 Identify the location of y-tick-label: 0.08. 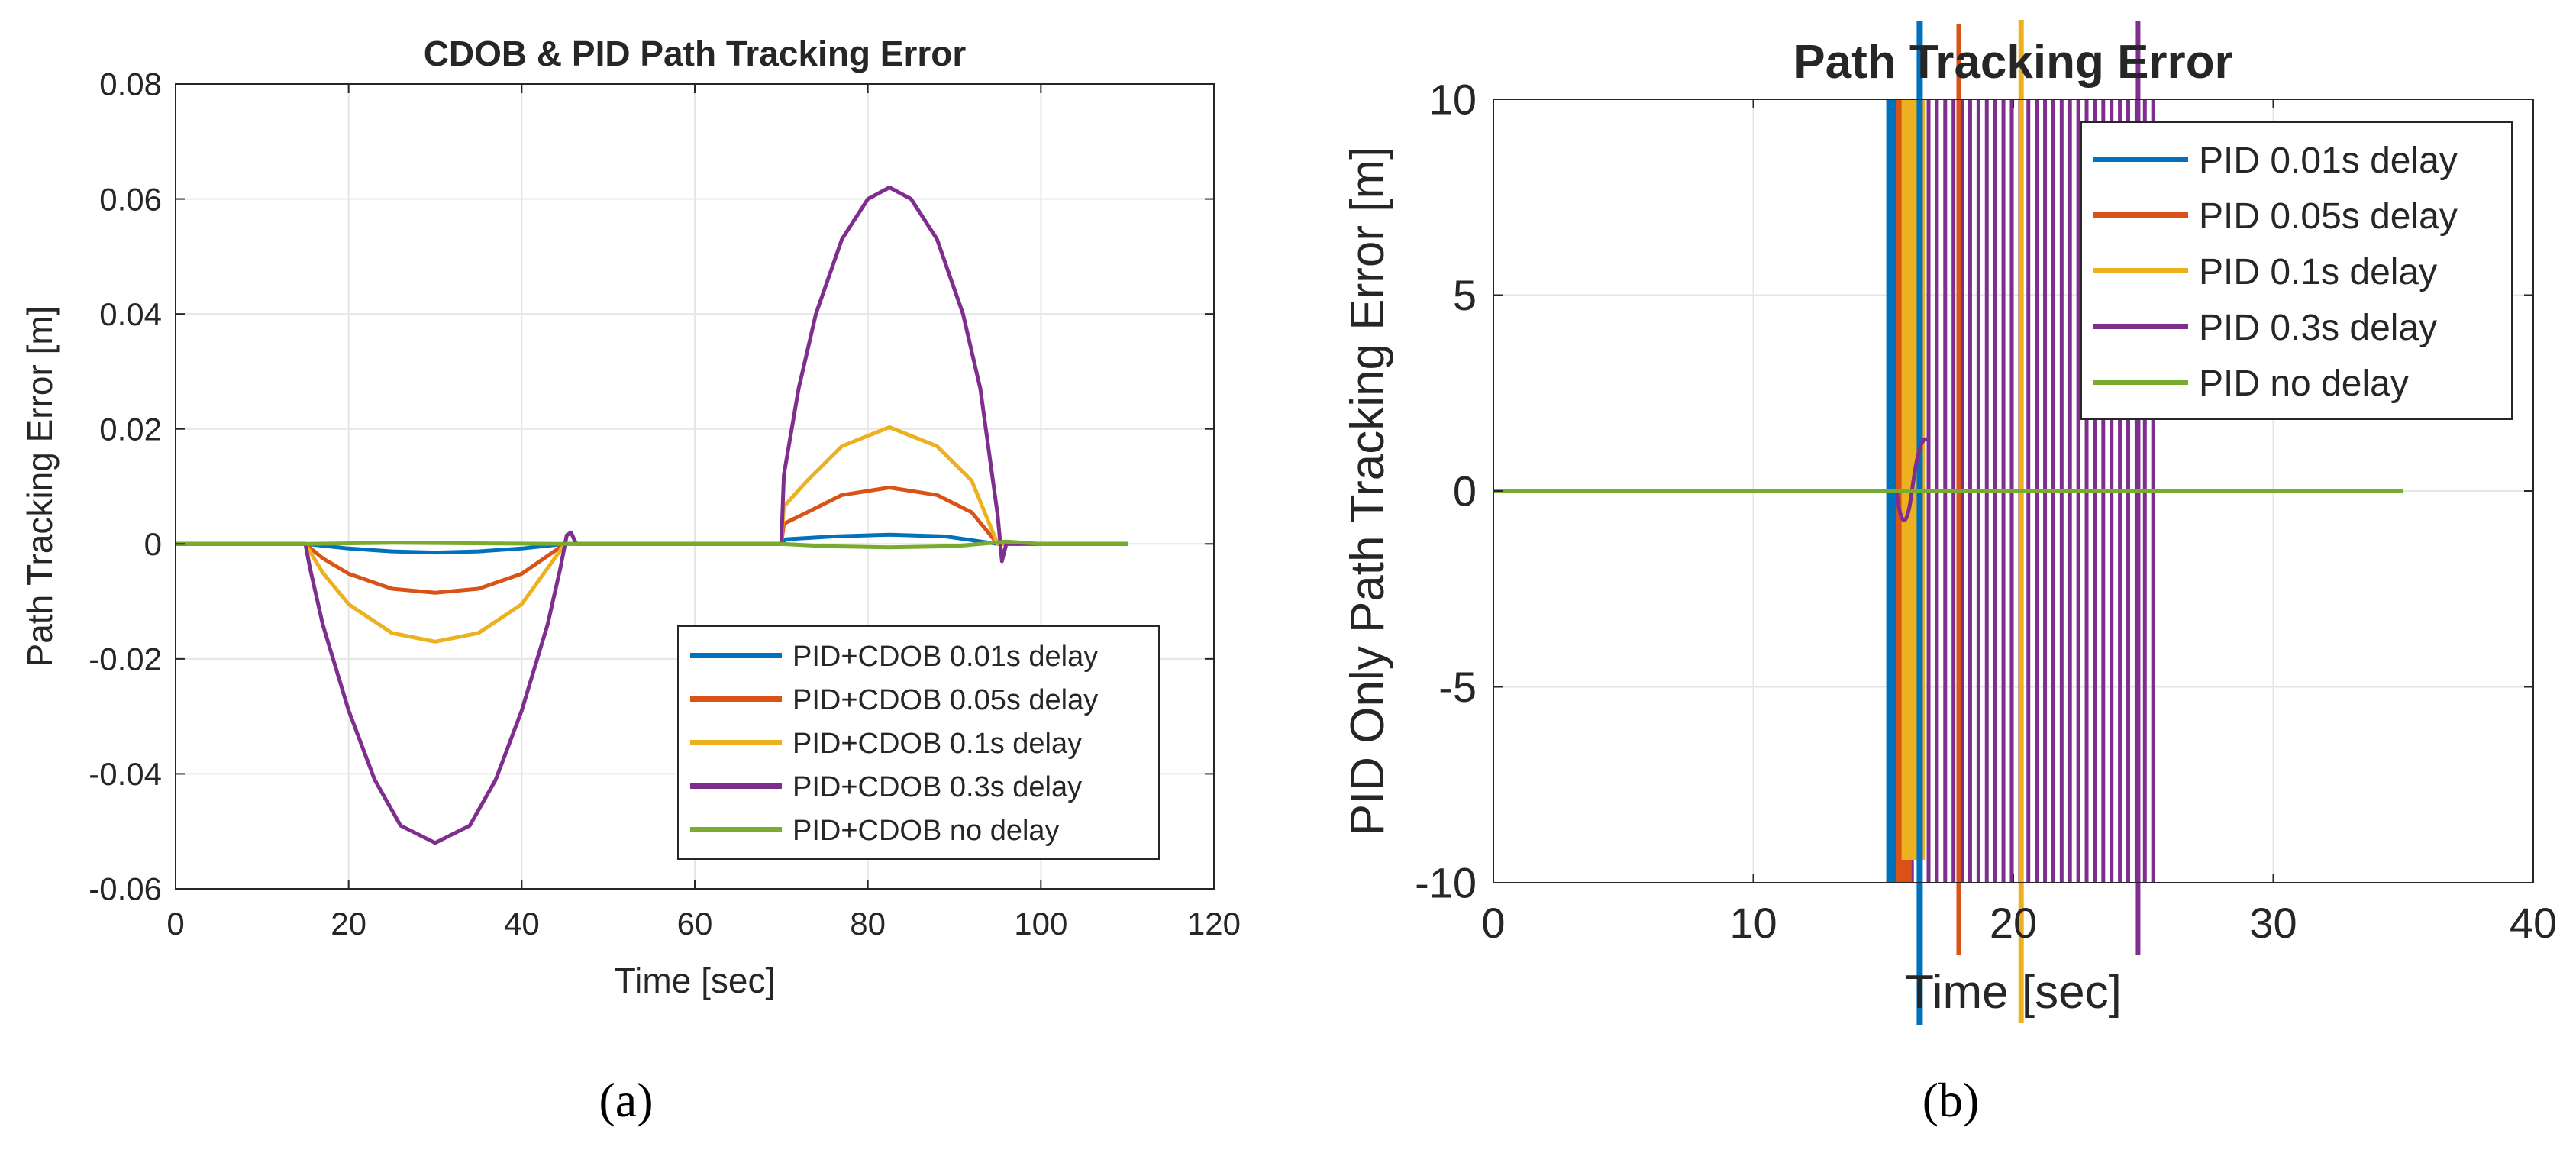
(130, 84).